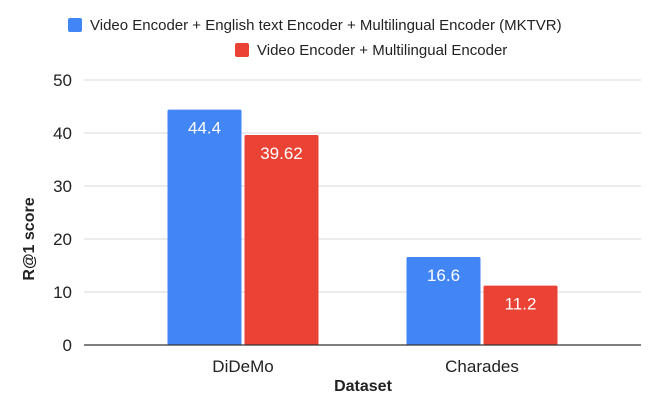 Image resolution: width=664 pixels, height=416 pixels. What do you see at coordinates (75, 25) in the screenshot?
I see `legend-swatch-mktvr` at bounding box center [75, 25].